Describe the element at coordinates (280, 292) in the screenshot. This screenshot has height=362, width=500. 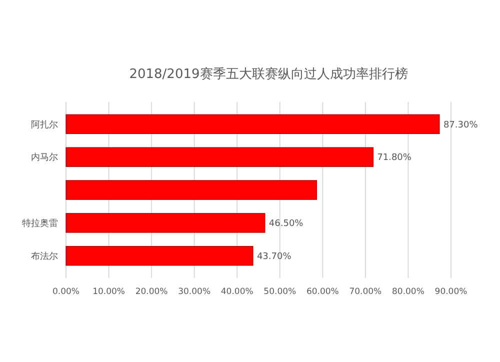
I see `x-tick-label: 50.00%` at that location.